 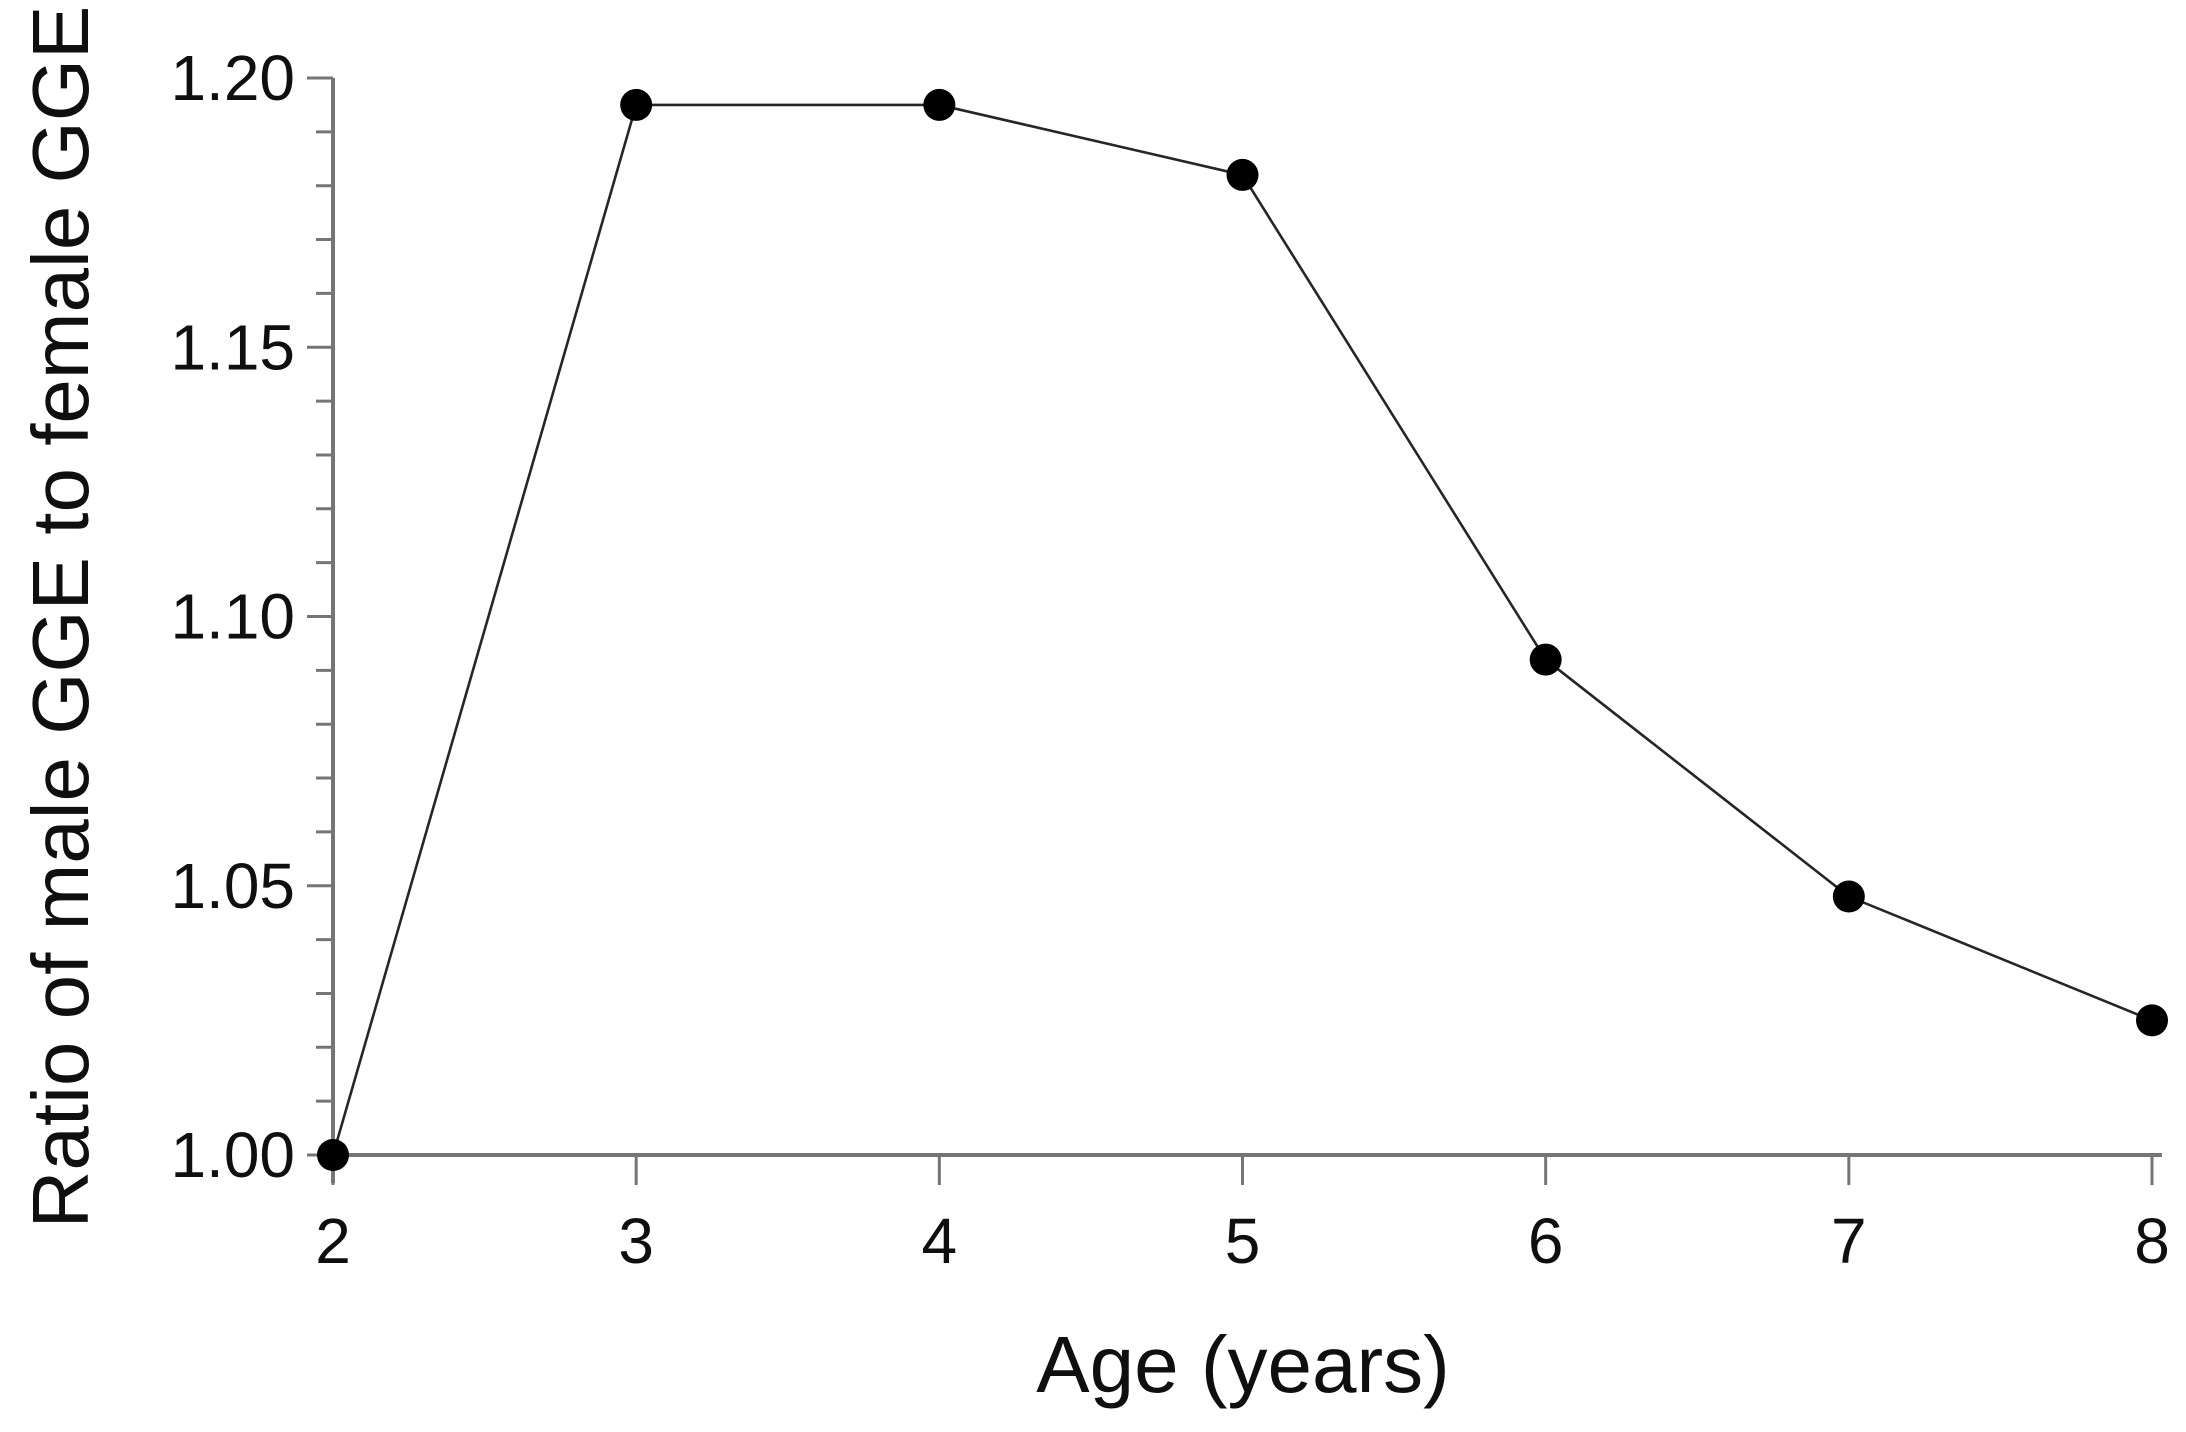 I want to click on x-axis-tick-label: 6, so click(x=1546, y=1241).